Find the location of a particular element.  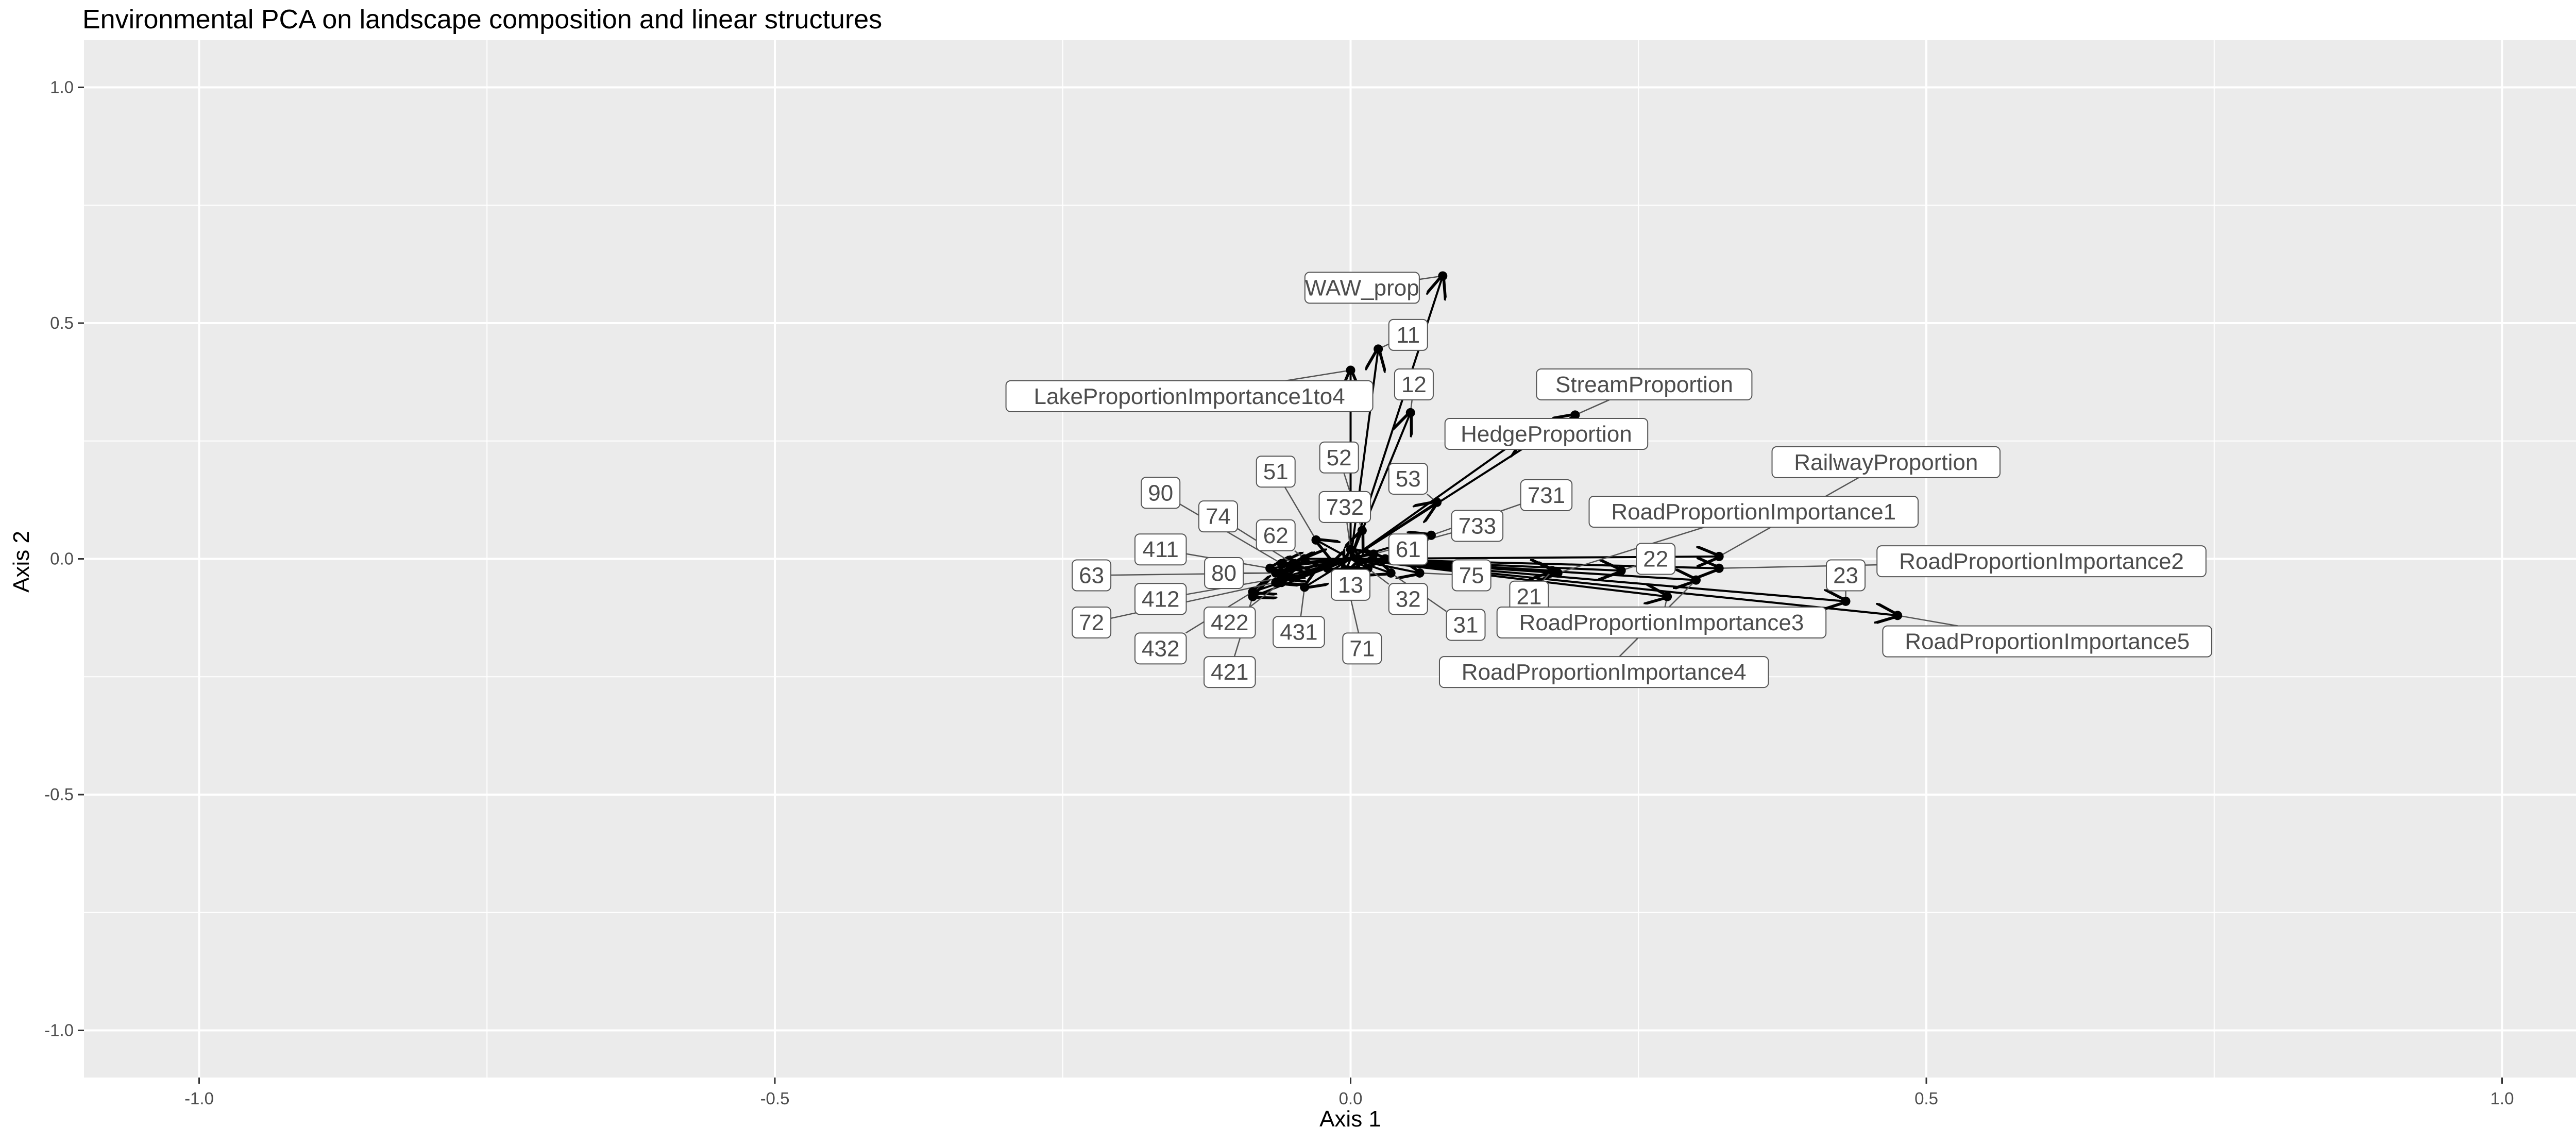

point-label-text: 53 is located at coordinates (1408, 479).